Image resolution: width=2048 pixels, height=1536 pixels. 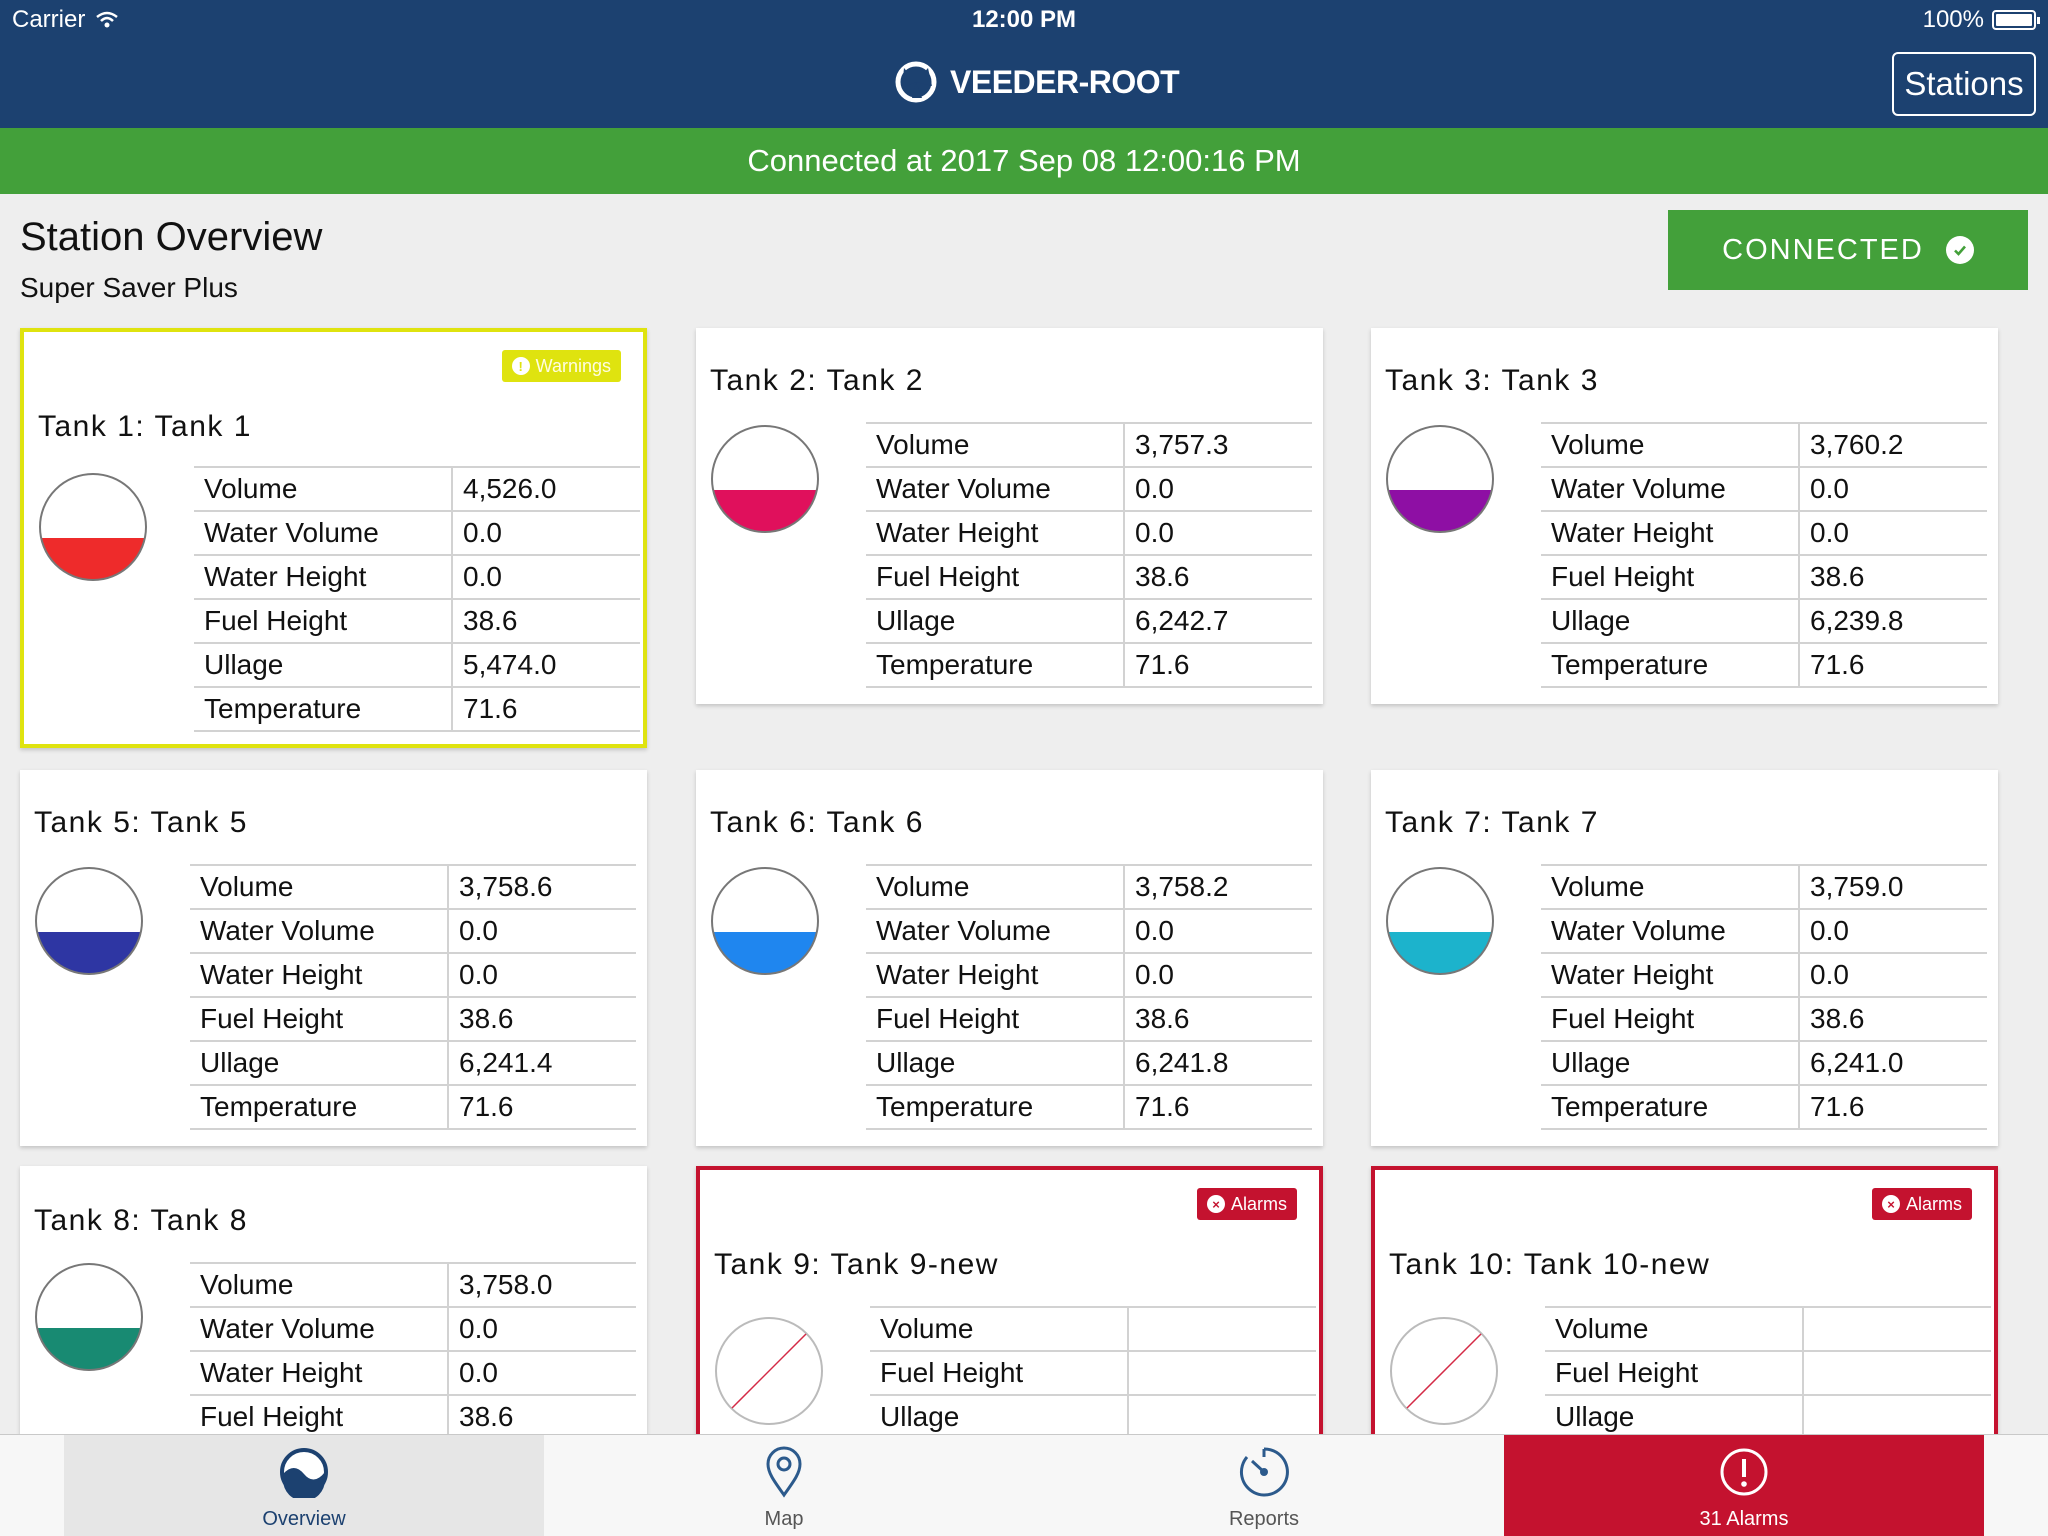 I want to click on tab-alarms: 31 Alarms, so click(x=1744, y=1485).